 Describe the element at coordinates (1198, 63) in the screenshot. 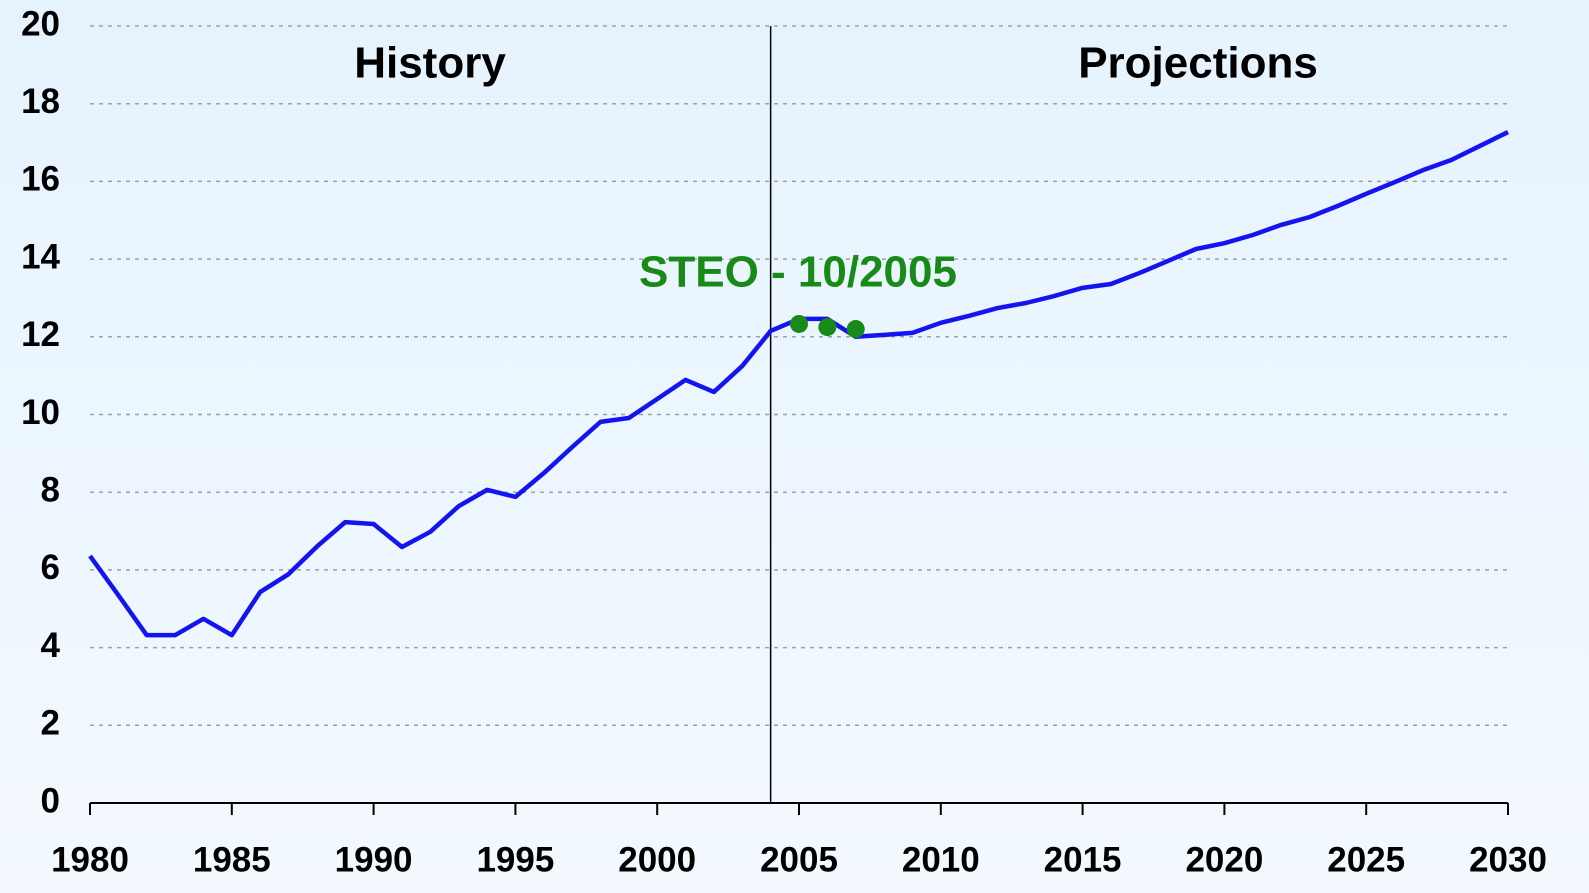

I see `projections-label: Projections` at that location.